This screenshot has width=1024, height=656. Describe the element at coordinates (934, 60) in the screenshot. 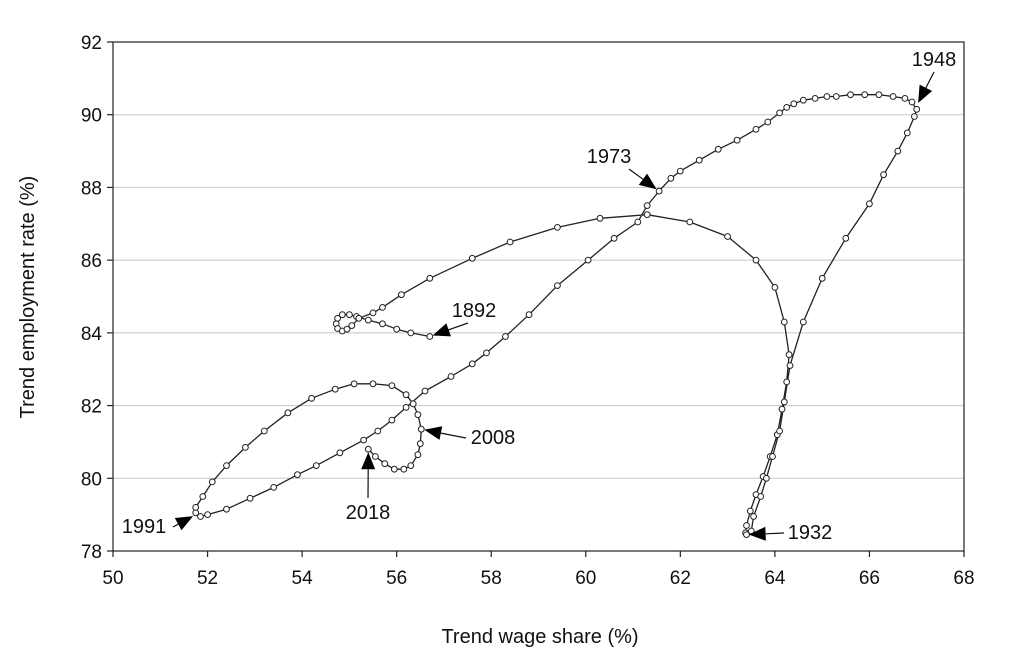

I see `annotation-label-1948: 1948` at that location.